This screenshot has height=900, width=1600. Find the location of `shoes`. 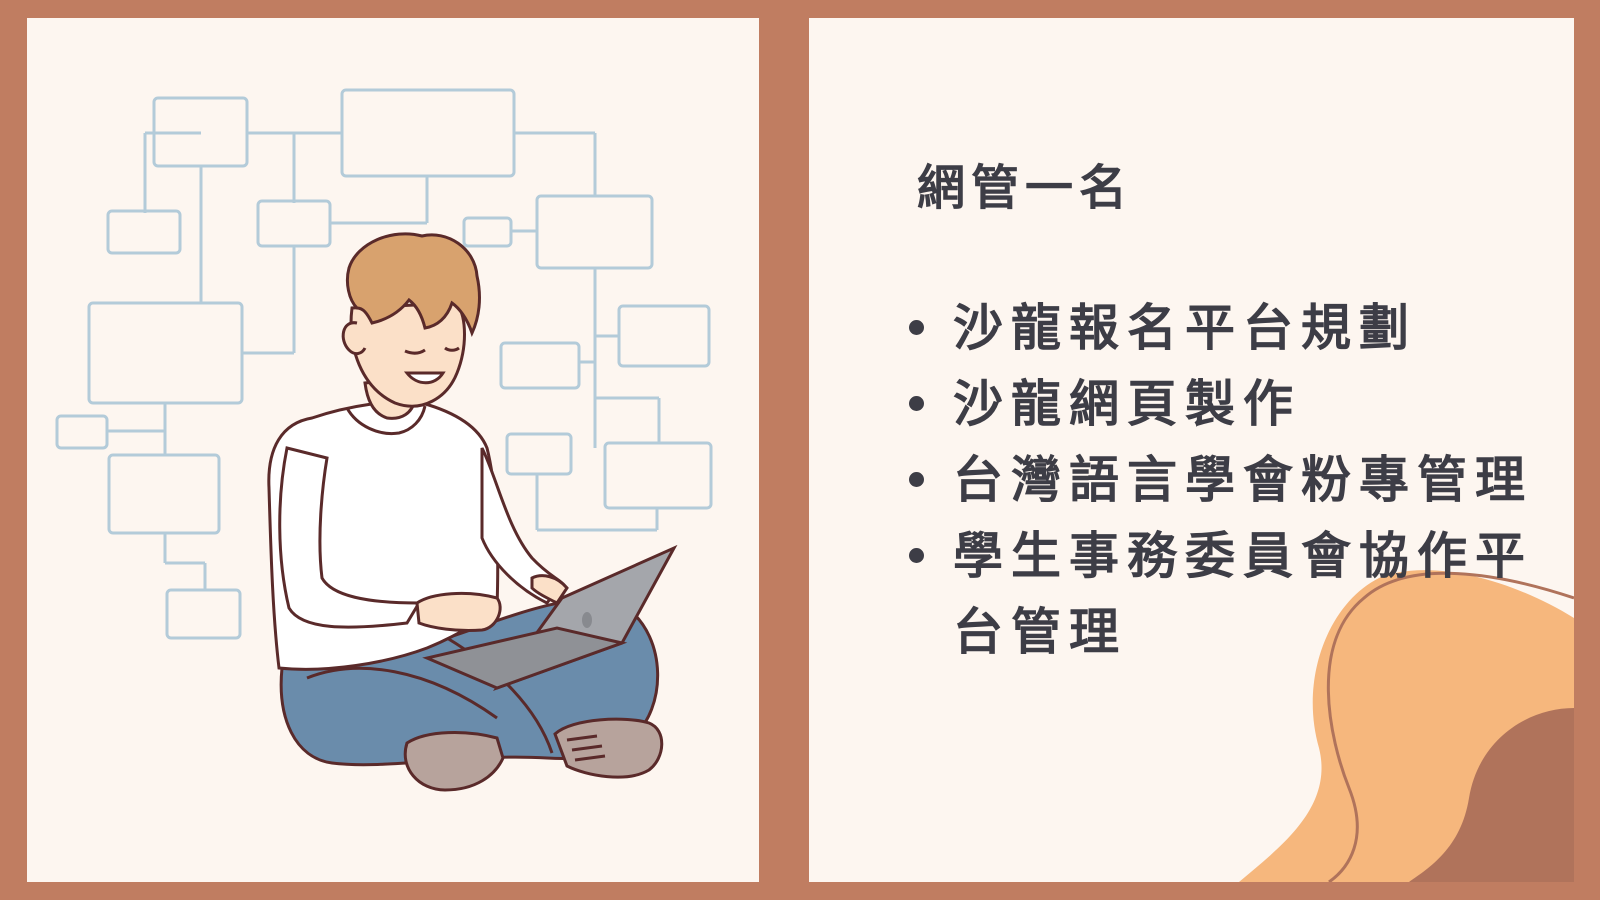

shoes is located at coordinates (533, 754).